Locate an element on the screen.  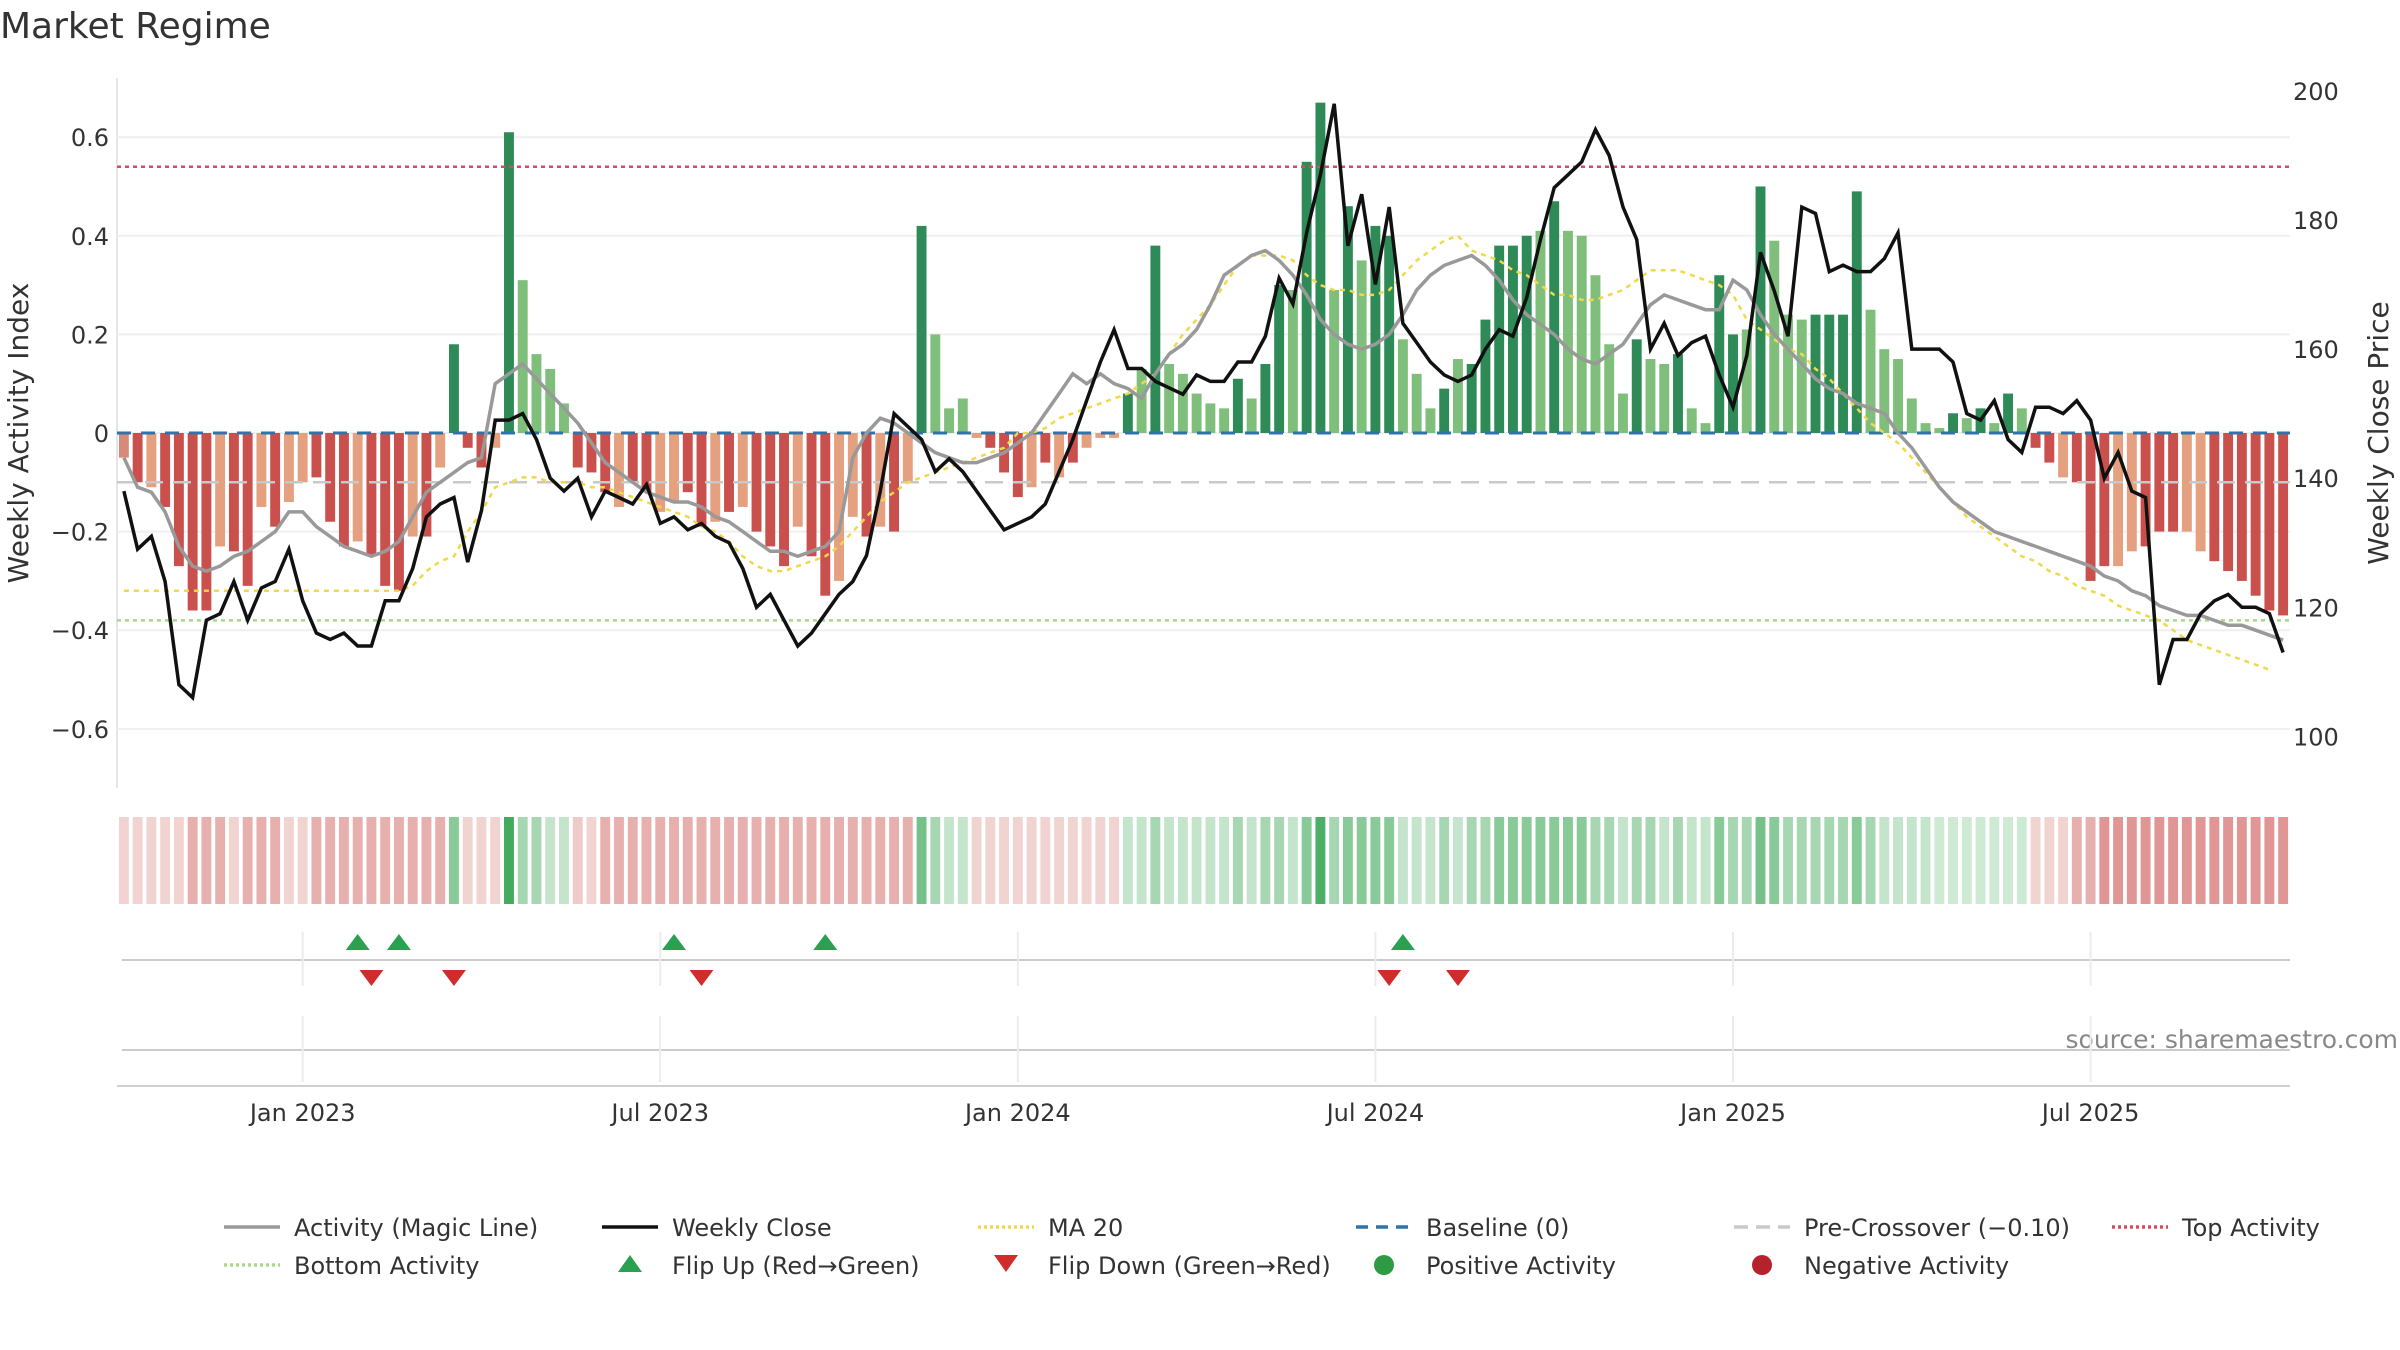
y-right-tick-label: 140 is located at coordinates (2316, 479).